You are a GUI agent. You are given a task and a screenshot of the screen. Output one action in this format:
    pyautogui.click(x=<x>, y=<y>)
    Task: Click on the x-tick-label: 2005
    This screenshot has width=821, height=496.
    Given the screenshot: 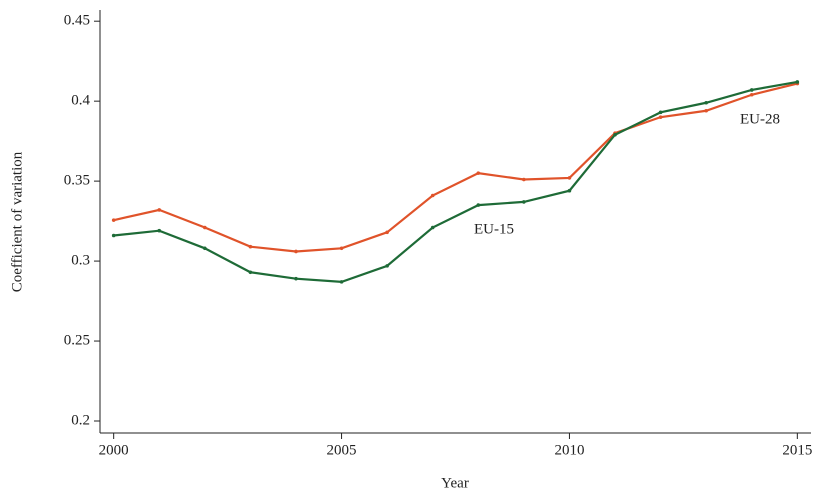 What is the action you would take?
    pyautogui.click(x=342, y=450)
    